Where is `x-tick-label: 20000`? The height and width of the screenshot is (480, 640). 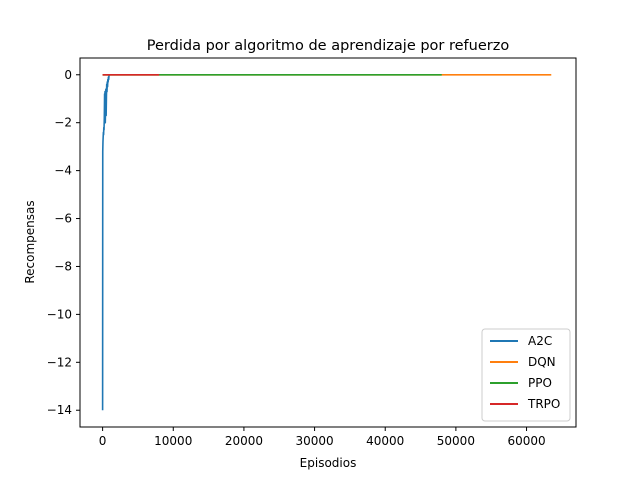
x-tick-label: 20000 is located at coordinates (244, 441).